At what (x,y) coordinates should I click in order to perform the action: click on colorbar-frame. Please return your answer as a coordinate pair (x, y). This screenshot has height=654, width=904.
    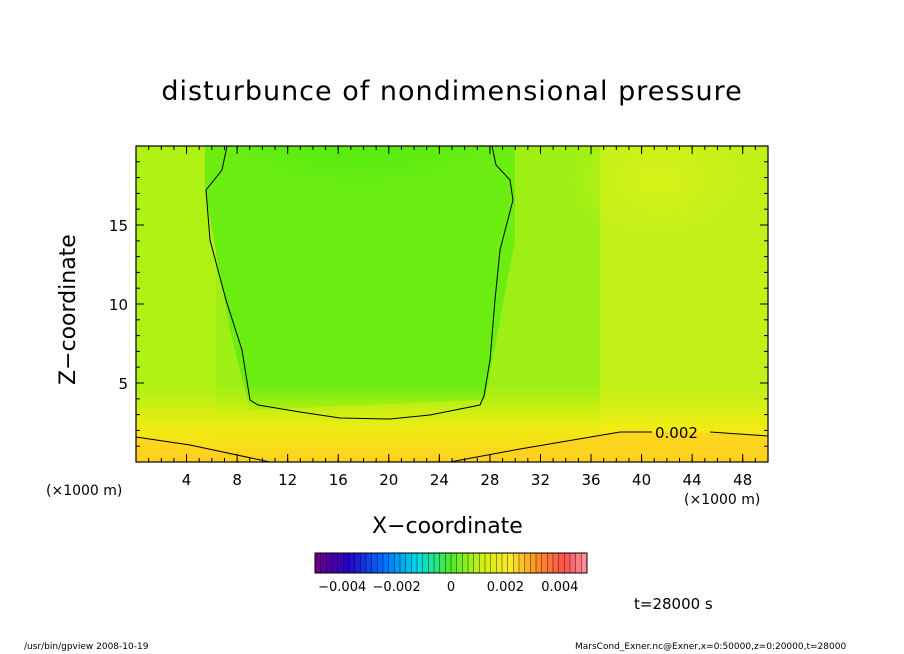
    Looking at the image, I should click on (451, 563).